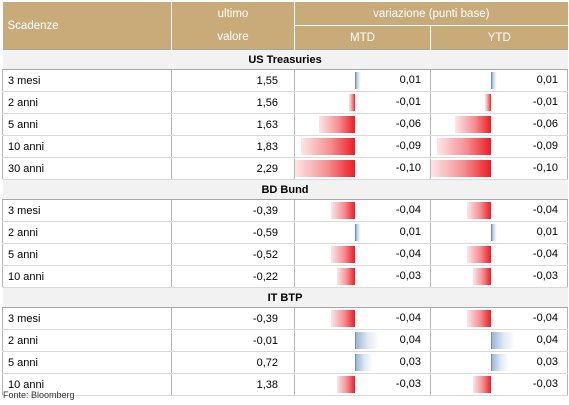  I want to click on mtd-change-cell: 0,04, so click(362, 340).